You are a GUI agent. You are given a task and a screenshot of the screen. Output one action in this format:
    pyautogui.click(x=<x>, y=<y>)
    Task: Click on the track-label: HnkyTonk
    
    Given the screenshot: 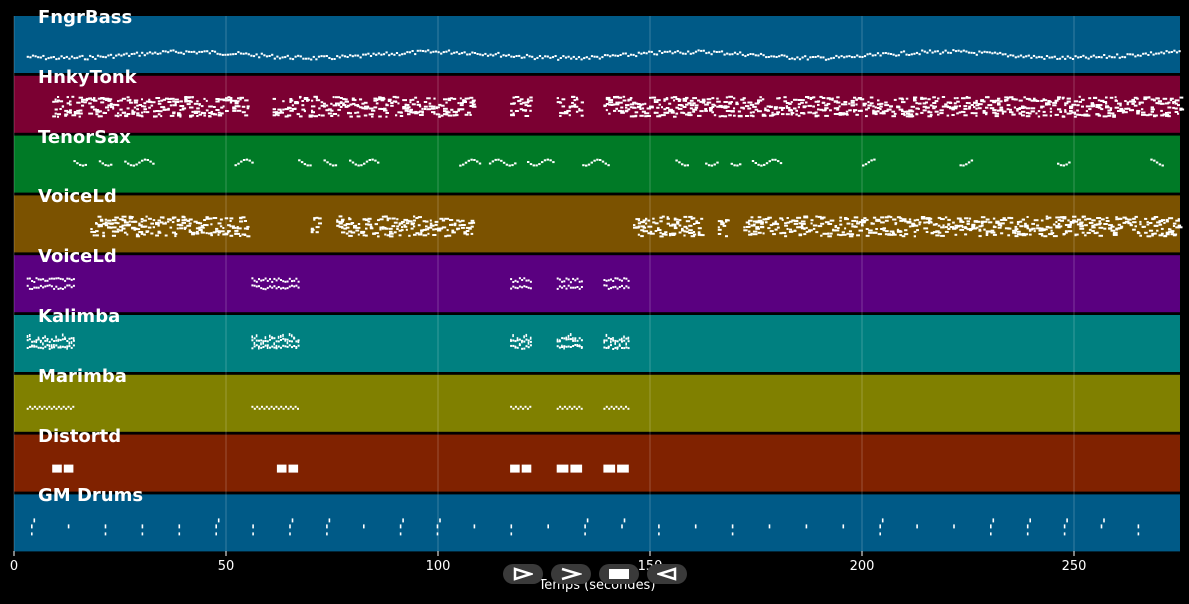 What is the action you would take?
    pyautogui.click(x=87, y=77)
    